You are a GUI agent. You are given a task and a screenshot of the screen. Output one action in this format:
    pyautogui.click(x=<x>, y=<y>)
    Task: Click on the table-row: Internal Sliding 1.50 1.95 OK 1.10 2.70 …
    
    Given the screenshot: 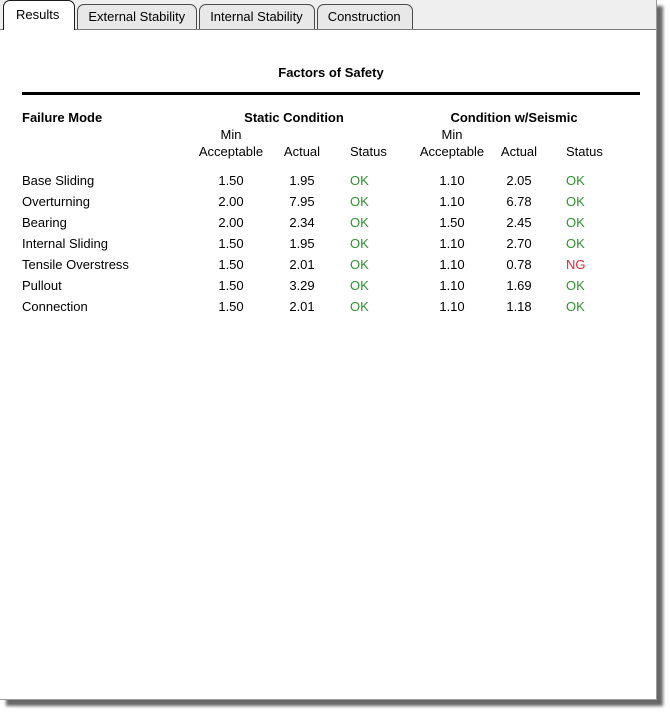 What is the action you would take?
    pyautogui.click(x=331, y=243)
    